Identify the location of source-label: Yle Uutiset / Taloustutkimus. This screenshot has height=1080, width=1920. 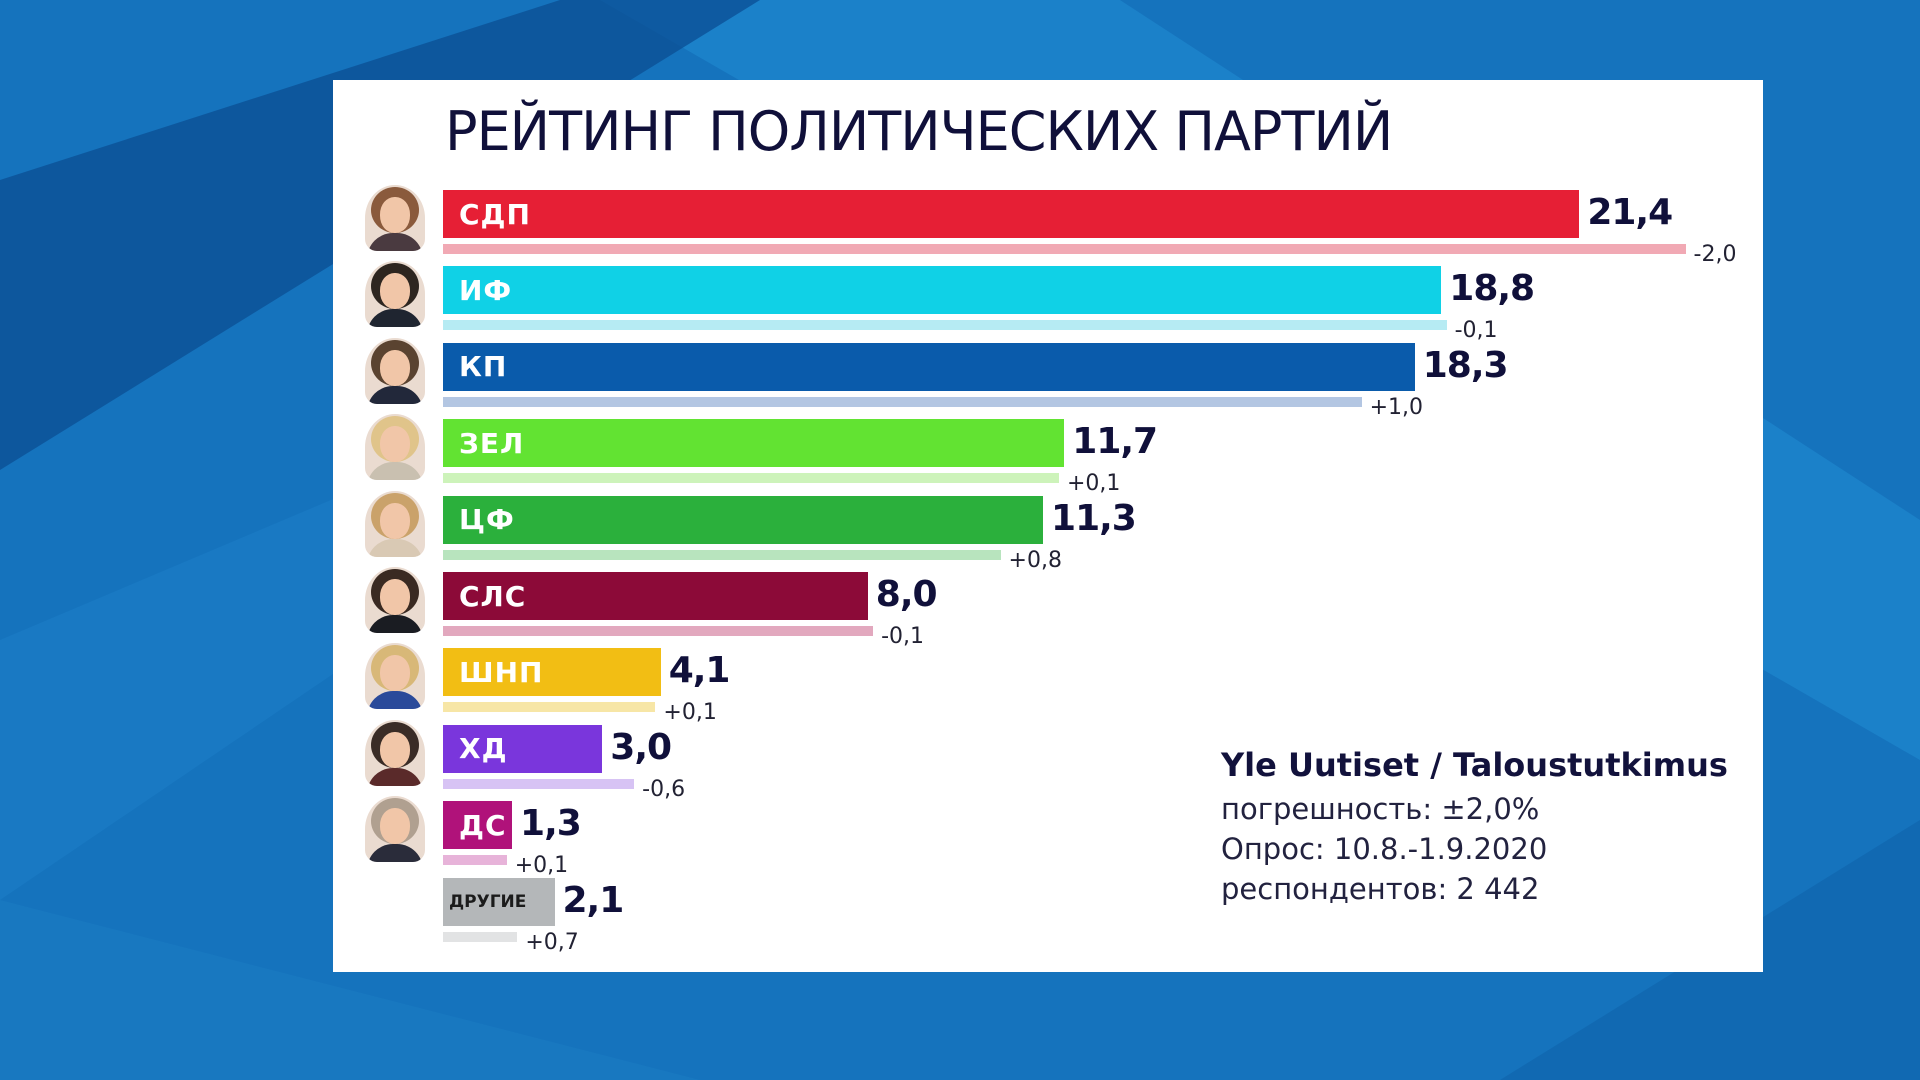
(1474, 765).